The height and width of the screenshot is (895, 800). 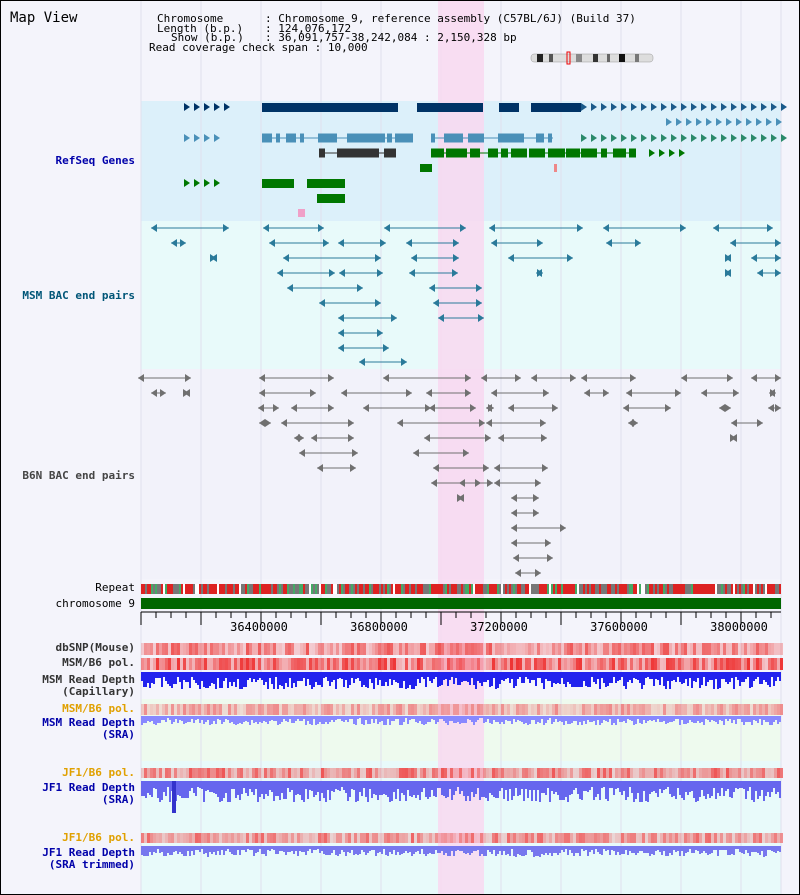 What do you see at coordinates (555, 168) in the screenshot?
I see `gene-block` at bounding box center [555, 168].